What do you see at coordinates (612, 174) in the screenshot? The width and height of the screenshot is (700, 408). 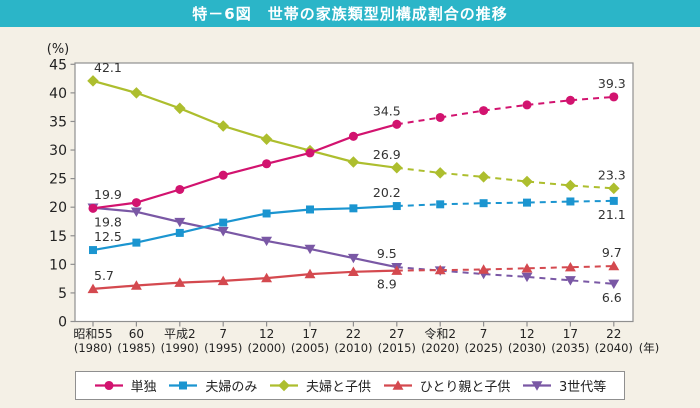 I see `data-label: 23.3` at bounding box center [612, 174].